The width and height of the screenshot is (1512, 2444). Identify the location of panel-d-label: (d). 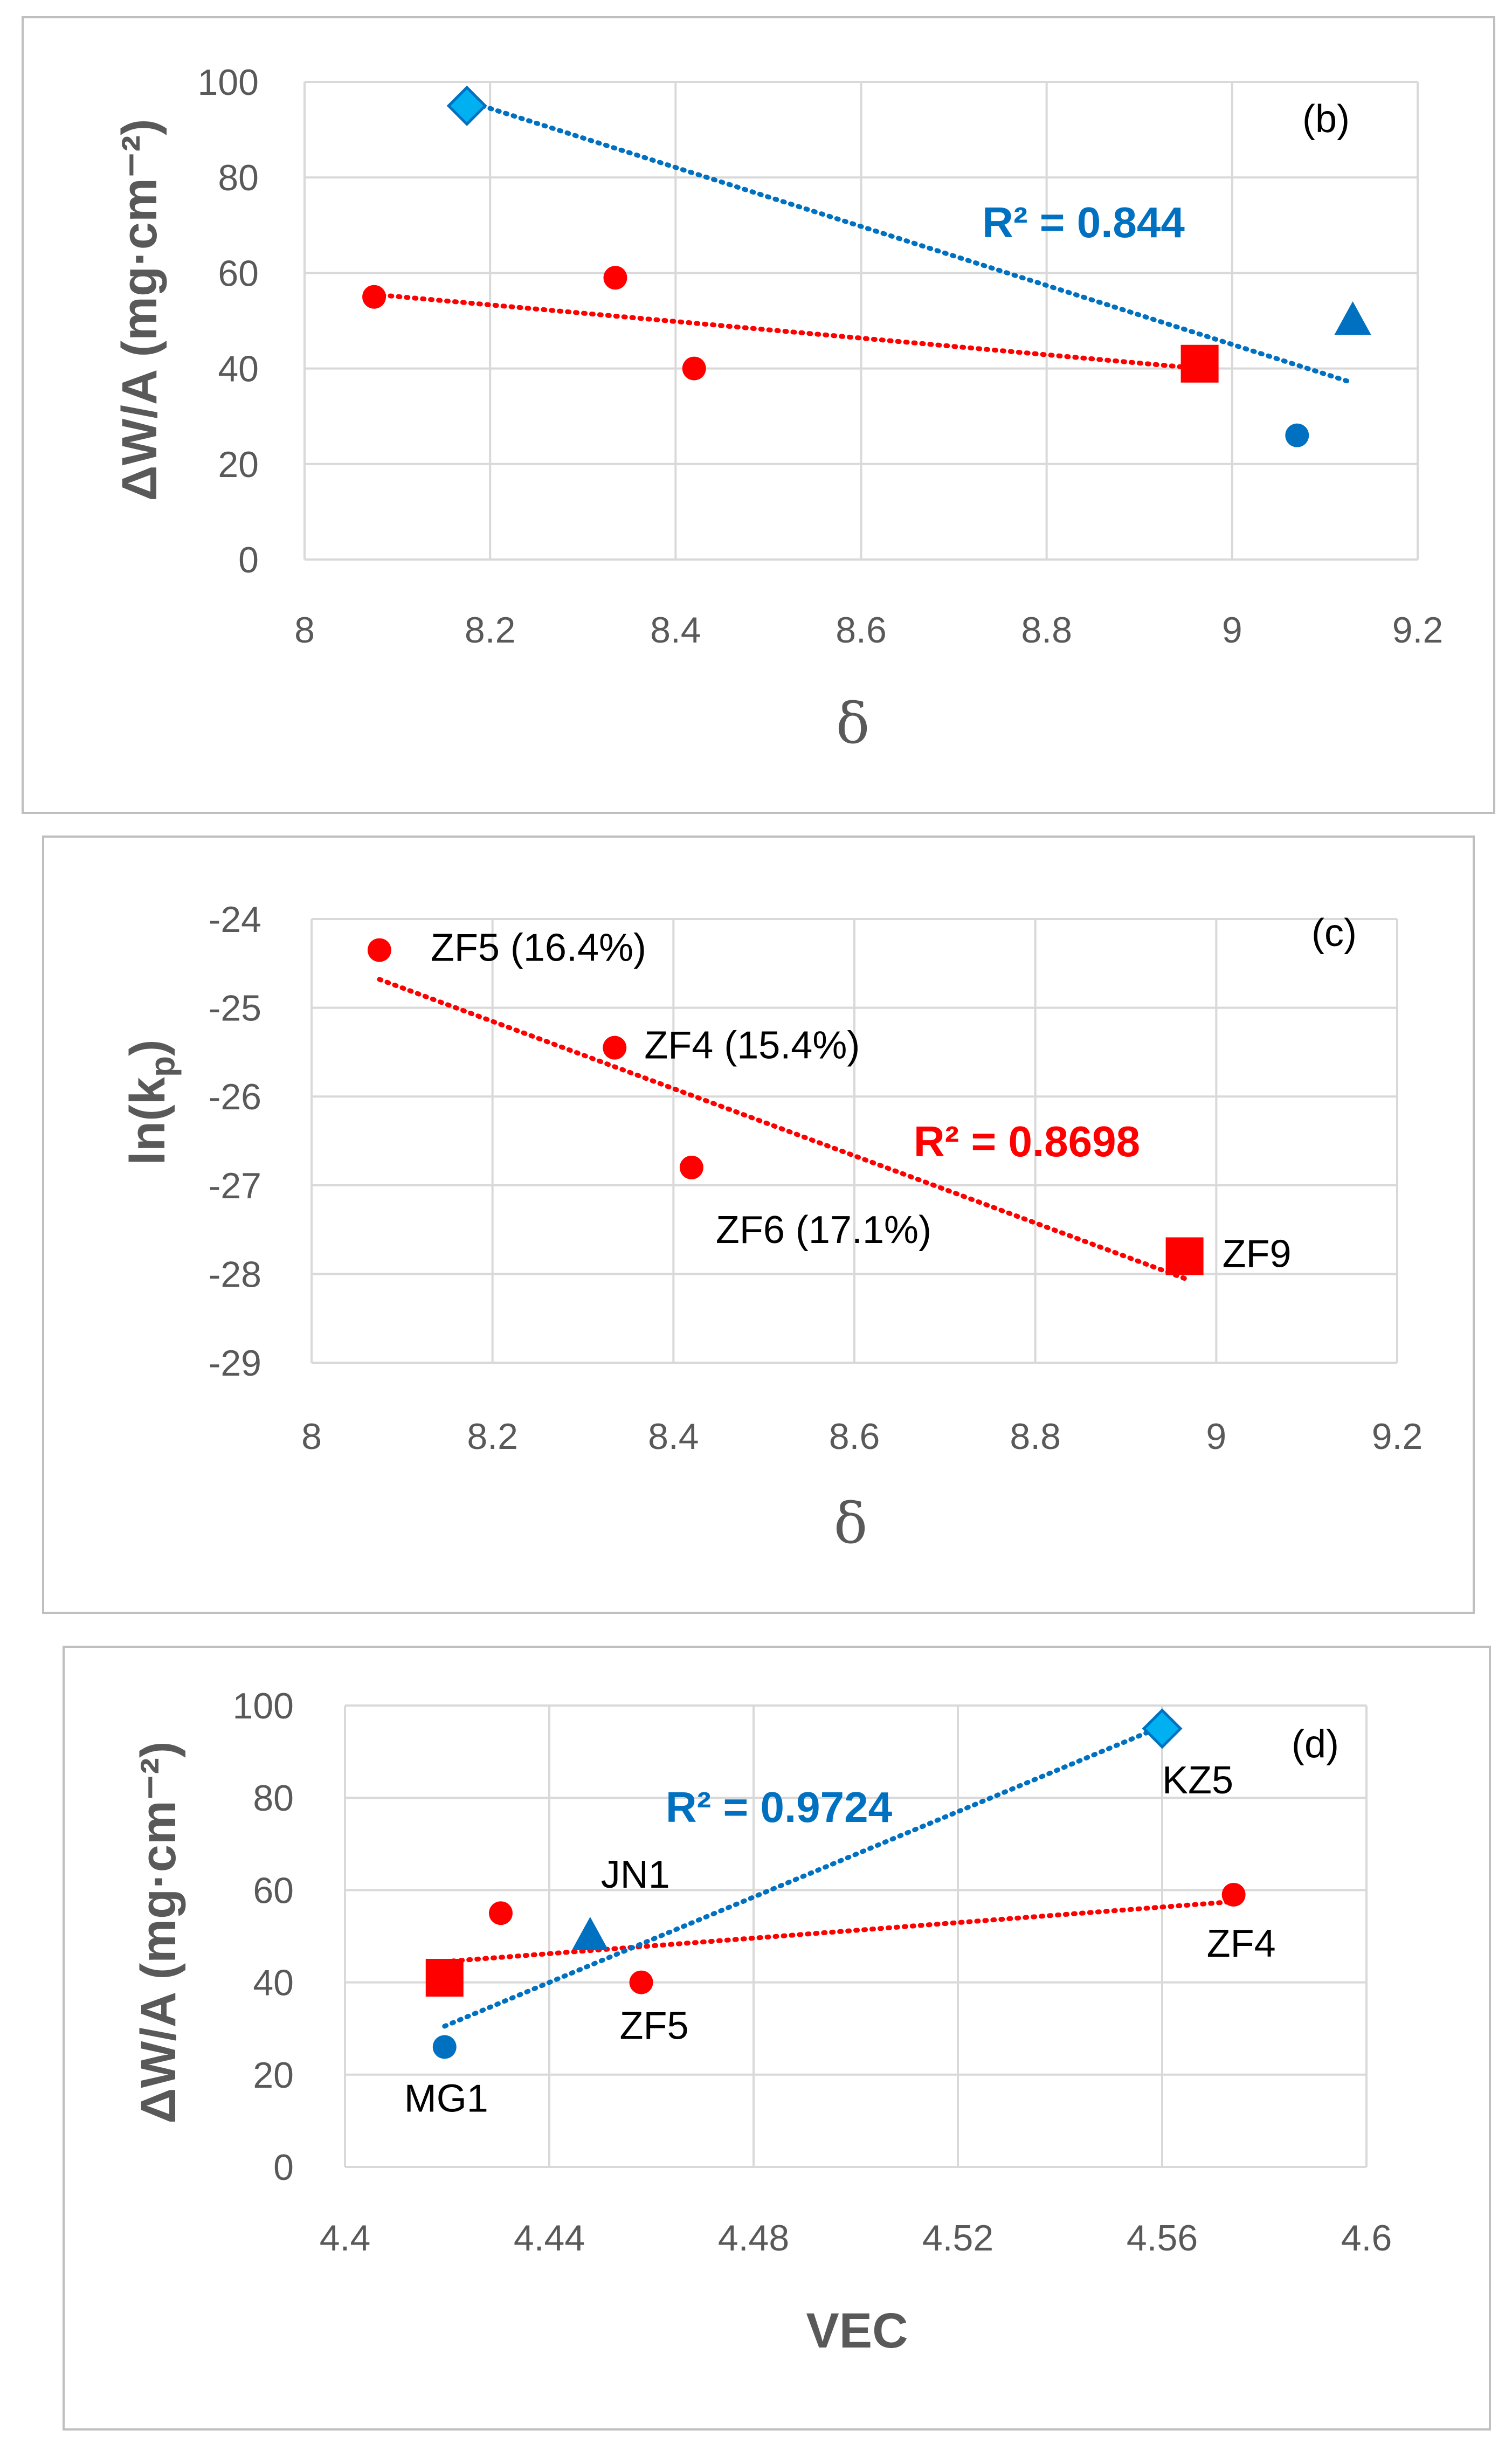
(1316, 1744).